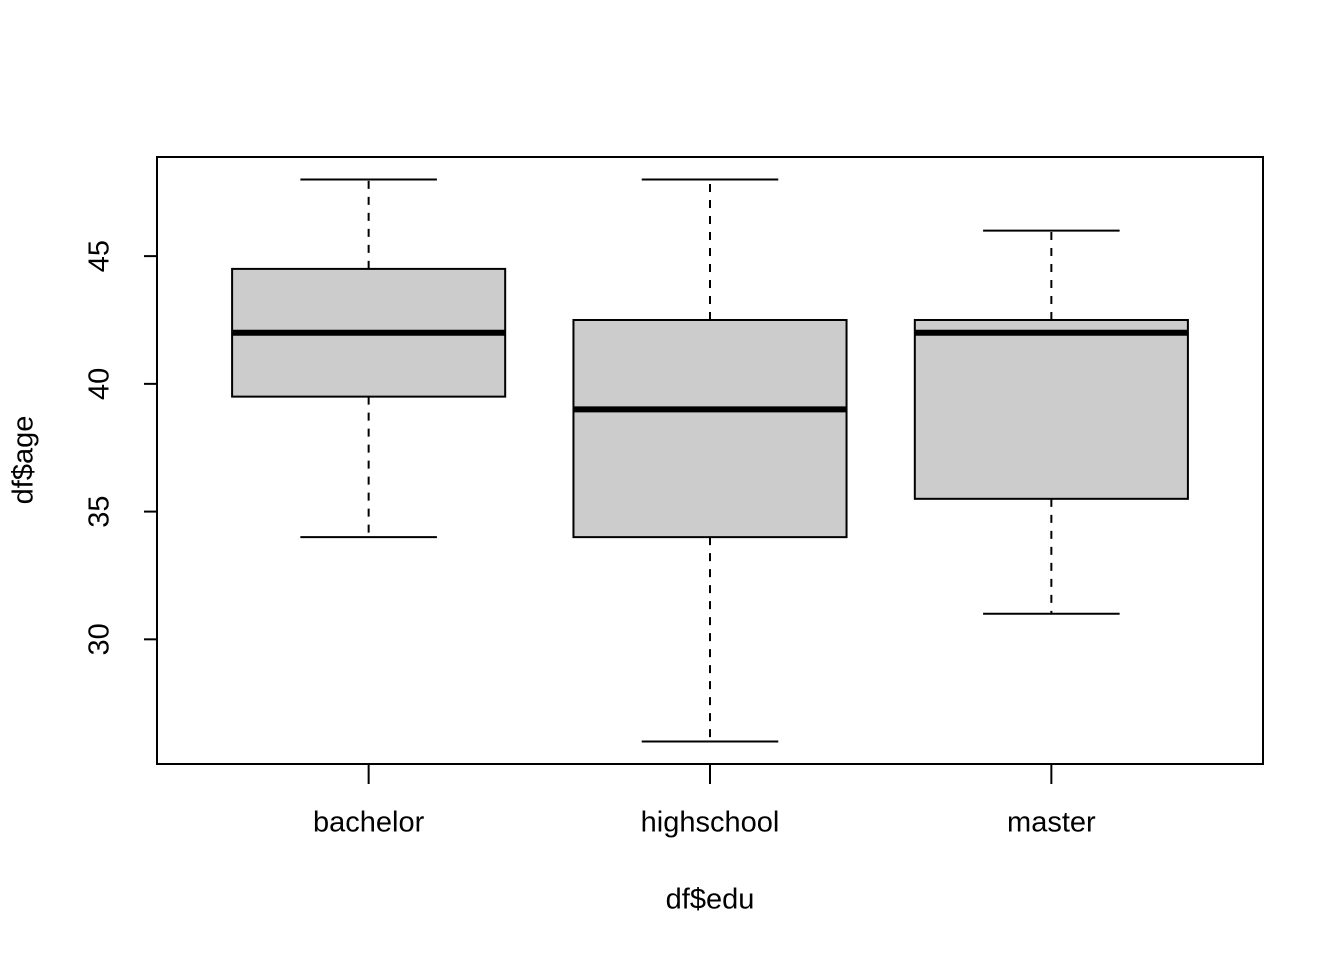 This screenshot has width=1344, height=960. What do you see at coordinates (24, 460) in the screenshot?
I see `y-axis-title: df$age` at bounding box center [24, 460].